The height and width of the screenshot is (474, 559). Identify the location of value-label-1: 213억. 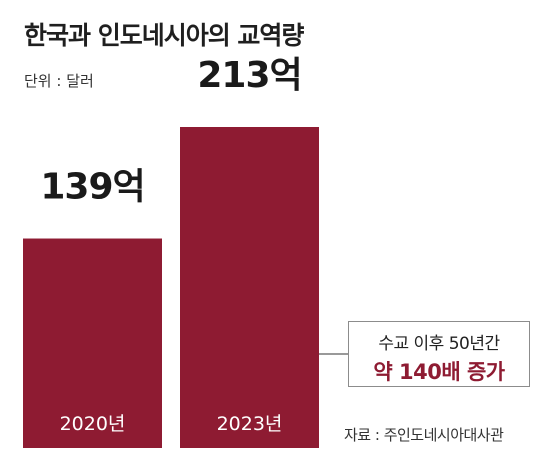
(249, 75).